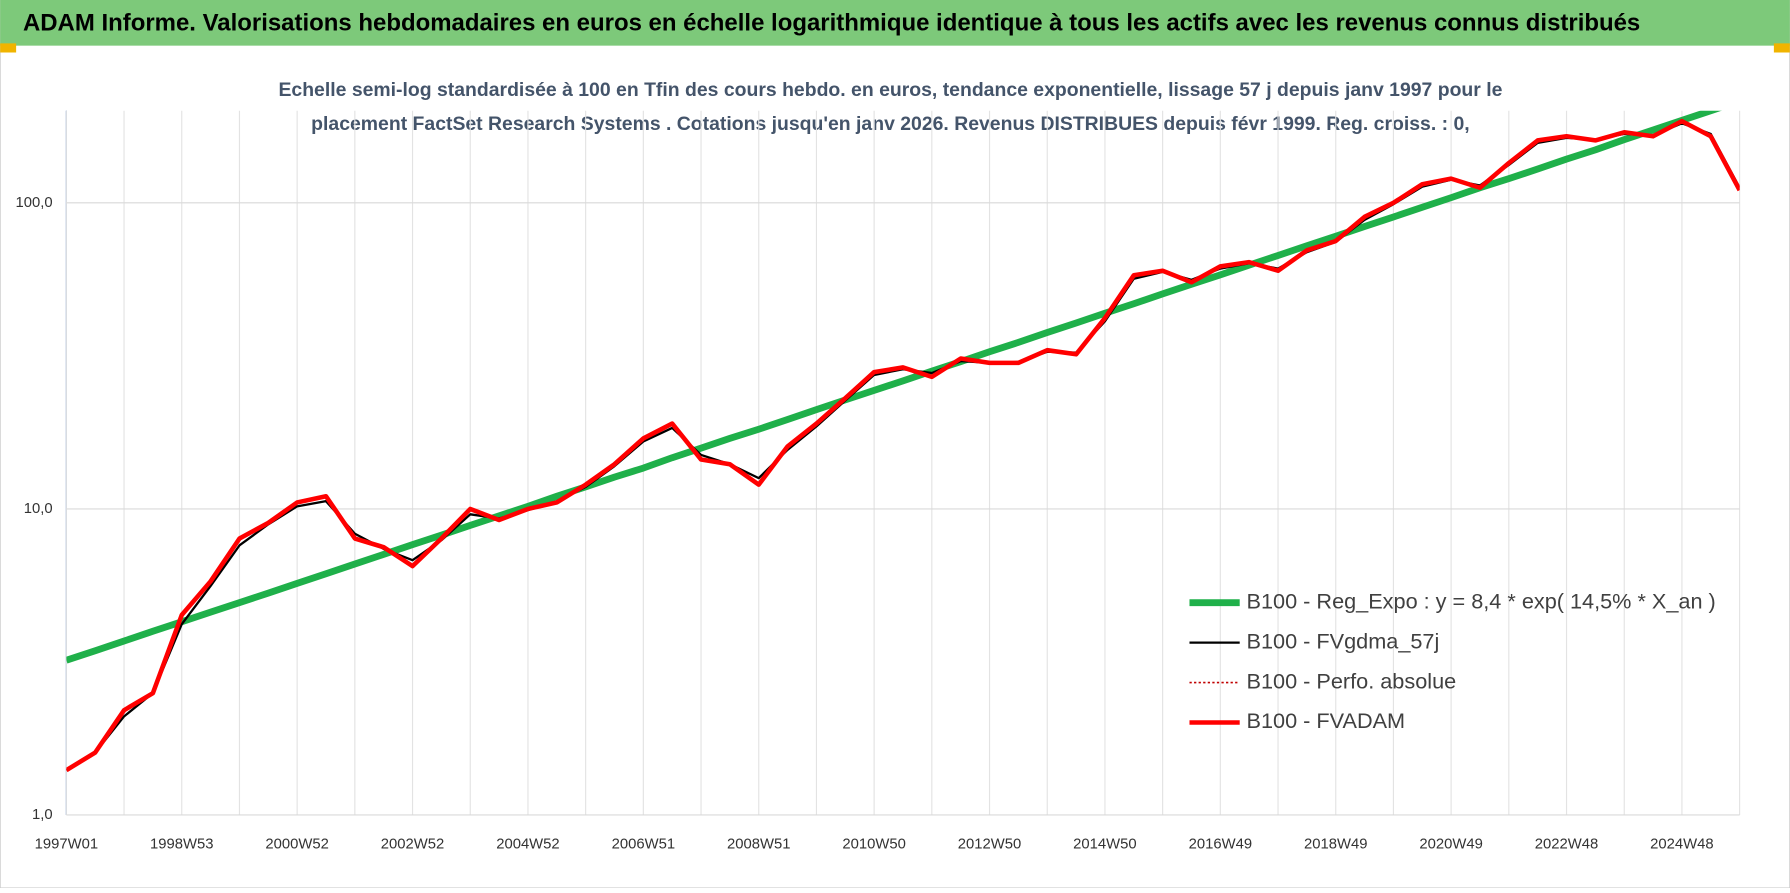 The width and height of the screenshot is (1790, 893). I want to click on y-tick-label: 100,0, so click(34, 203).